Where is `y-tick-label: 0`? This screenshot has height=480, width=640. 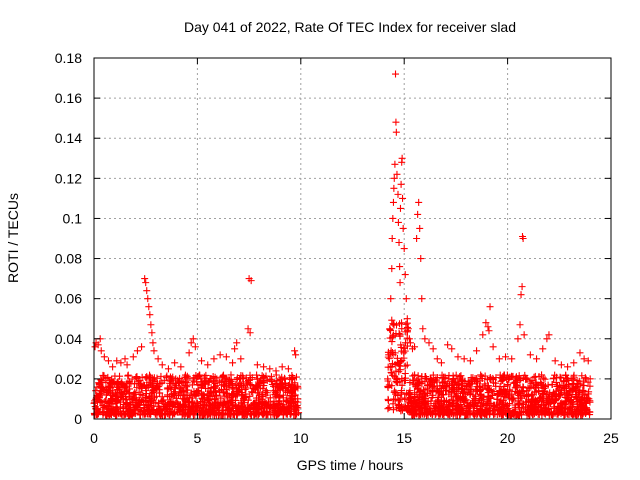 y-tick-label: 0 is located at coordinates (78, 419).